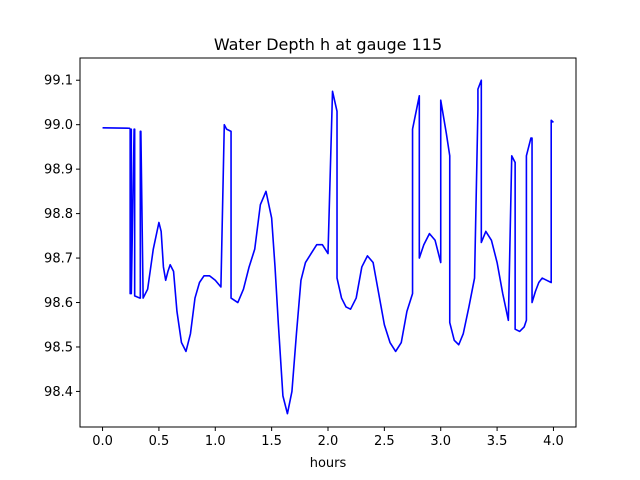  What do you see at coordinates (384, 441) in the screenshot?
I see `x-tick-label: 2.5` at bounding box center [384, 441].